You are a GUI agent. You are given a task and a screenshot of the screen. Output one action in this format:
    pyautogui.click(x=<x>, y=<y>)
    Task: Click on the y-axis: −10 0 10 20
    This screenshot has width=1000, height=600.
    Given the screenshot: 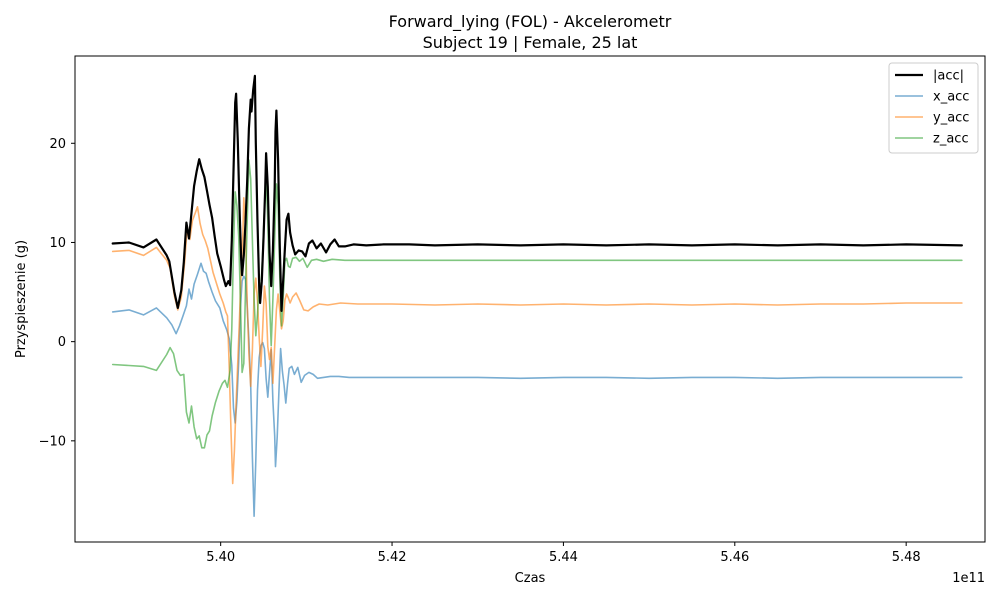 What is the action you would take?
    pyautogui.click(x=57, y=293)
    